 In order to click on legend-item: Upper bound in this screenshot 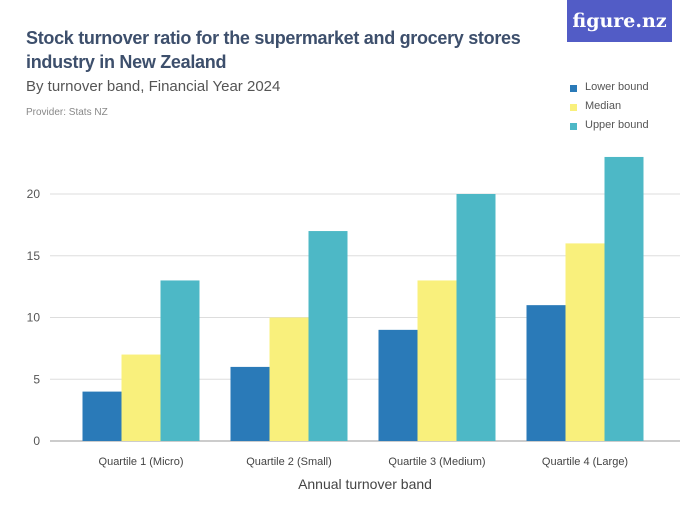, I will do `click(609, 124)`.